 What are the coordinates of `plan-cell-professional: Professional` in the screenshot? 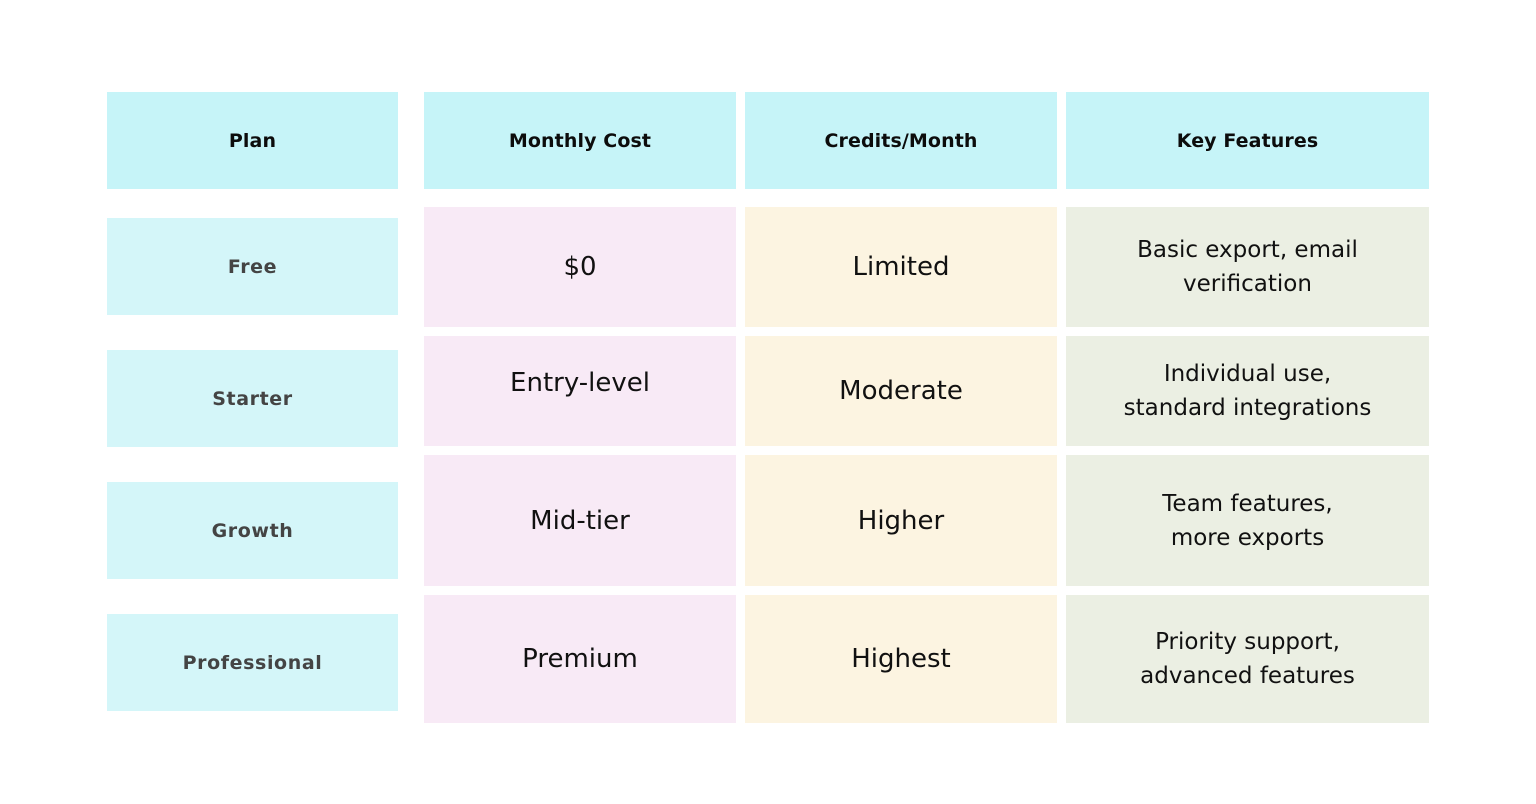 It's located at (252, 662).